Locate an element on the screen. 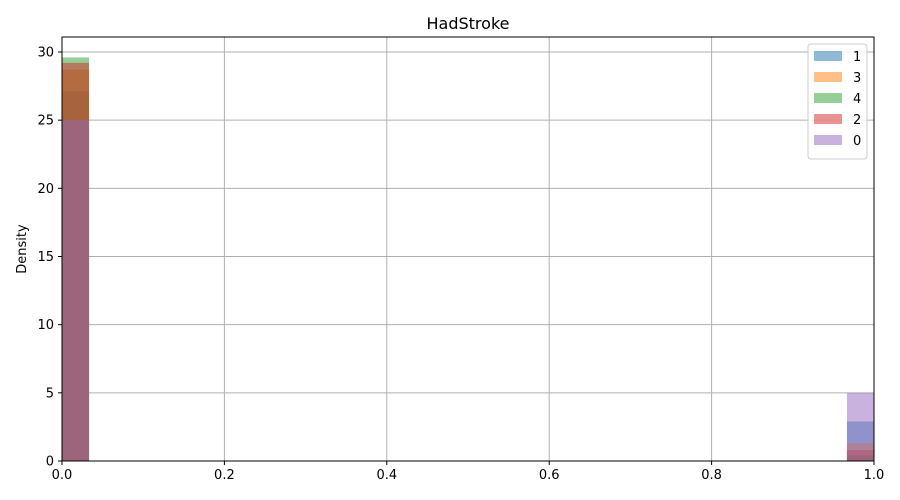 This screenshot has height=500, width=900. x-tick-label: 0.6 is located at coordinates (549, 475).